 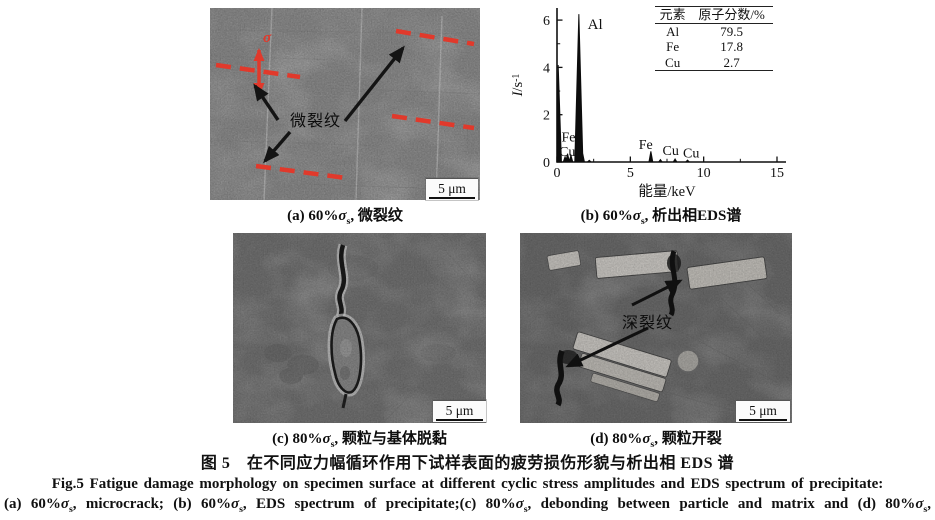 I want to click on caption-a: (a) 60%σs, 微裂纹, so click(x=345, y=215).